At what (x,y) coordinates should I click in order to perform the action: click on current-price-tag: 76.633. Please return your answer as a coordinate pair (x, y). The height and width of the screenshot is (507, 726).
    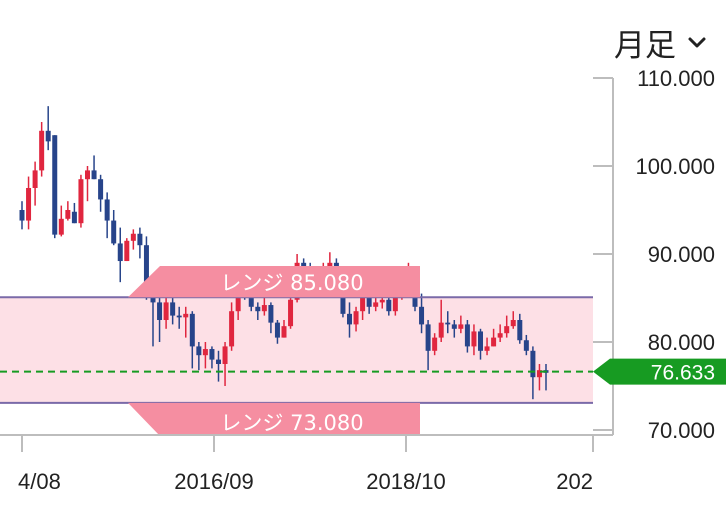
    Looking at the image, I should click on (659, 371).